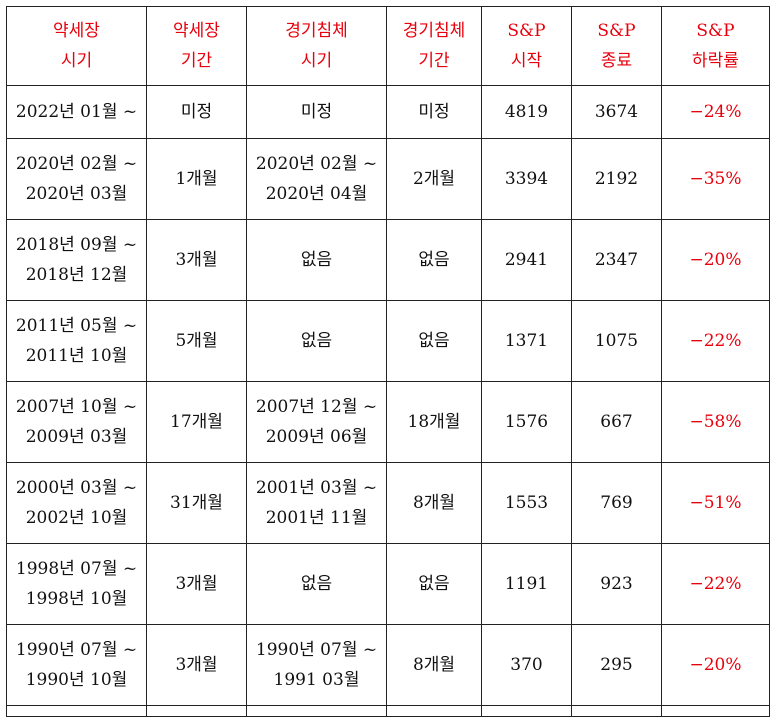 The height and width of the screenshot is (717, 776). Describe the element at coordinates (715, 422) in the screenshot. I see `cell-sp-drop: −58%` at that location.